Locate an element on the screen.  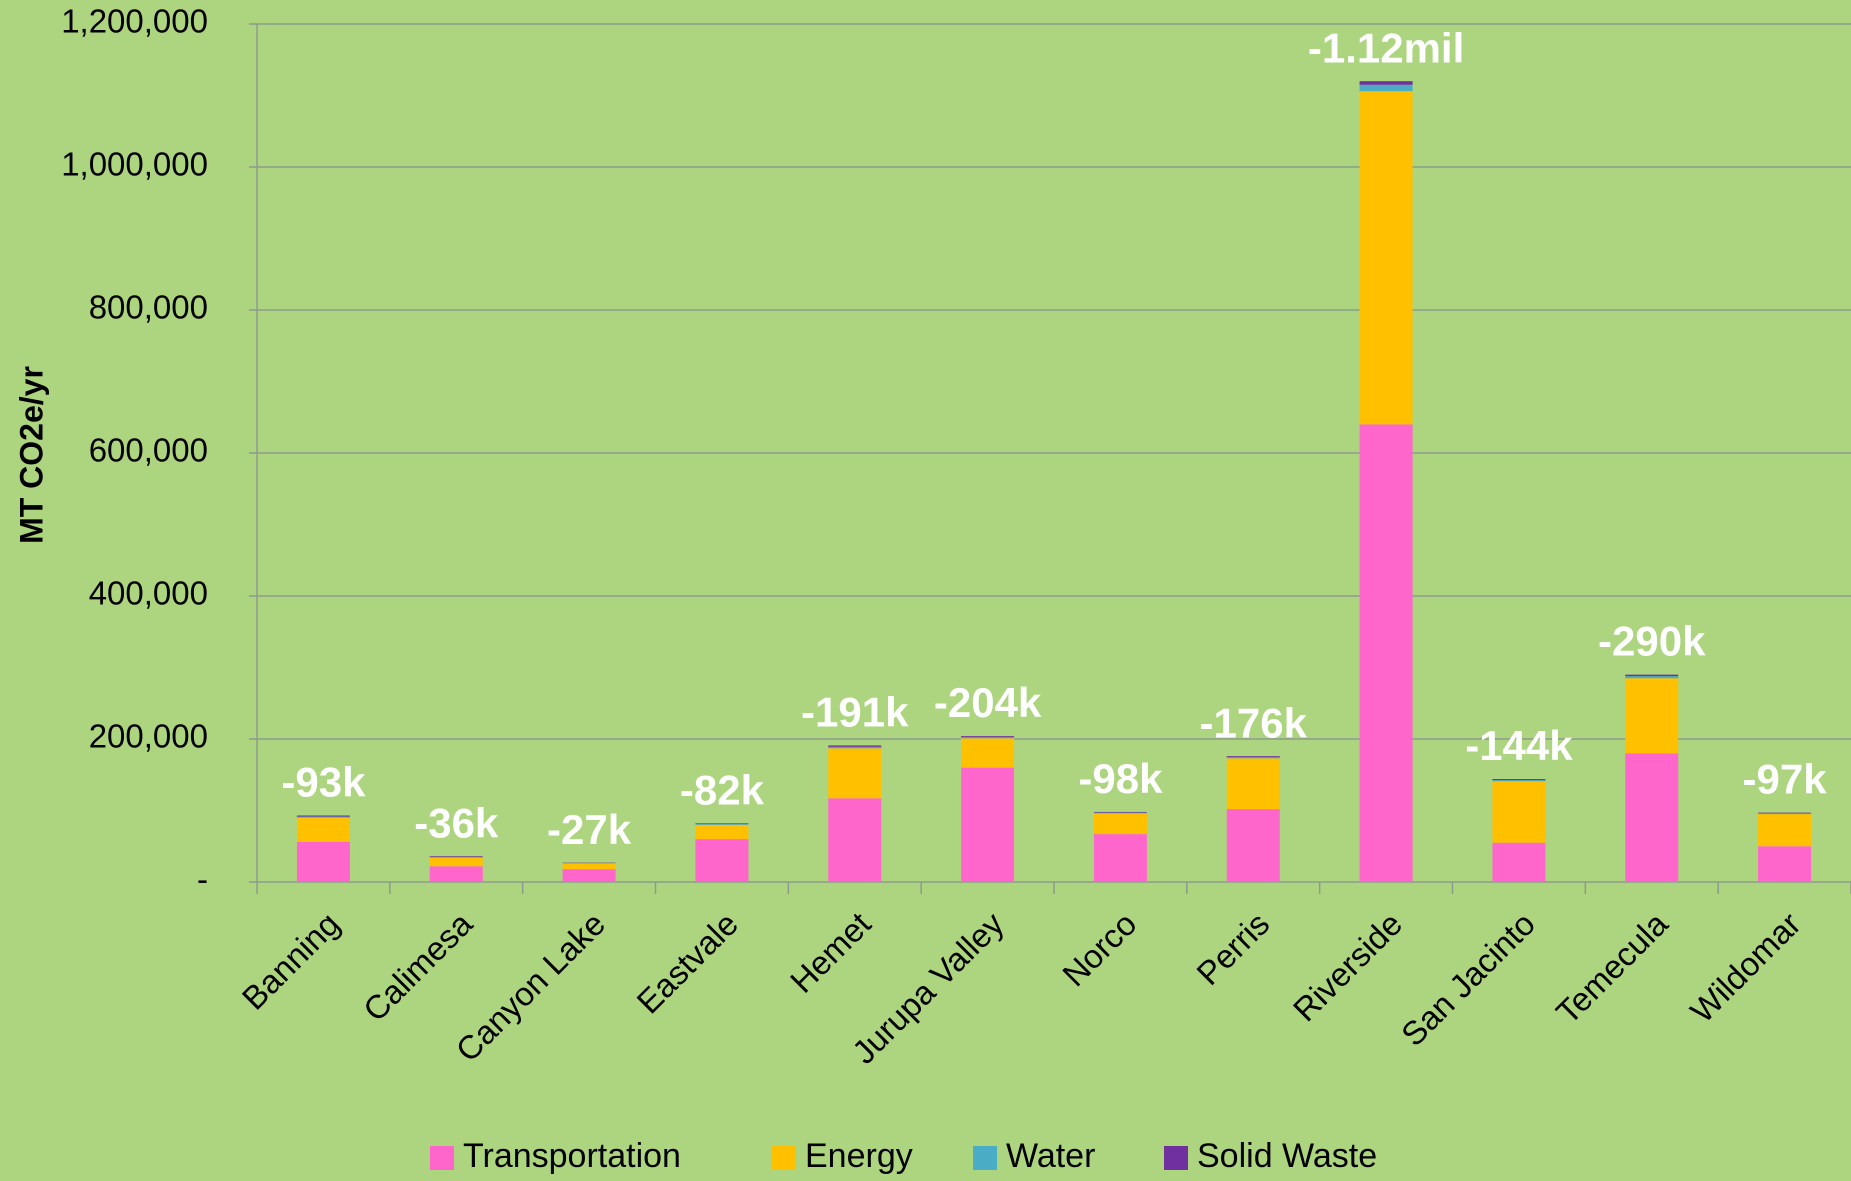
total-label: -93k is located at coordinates (323, 782).